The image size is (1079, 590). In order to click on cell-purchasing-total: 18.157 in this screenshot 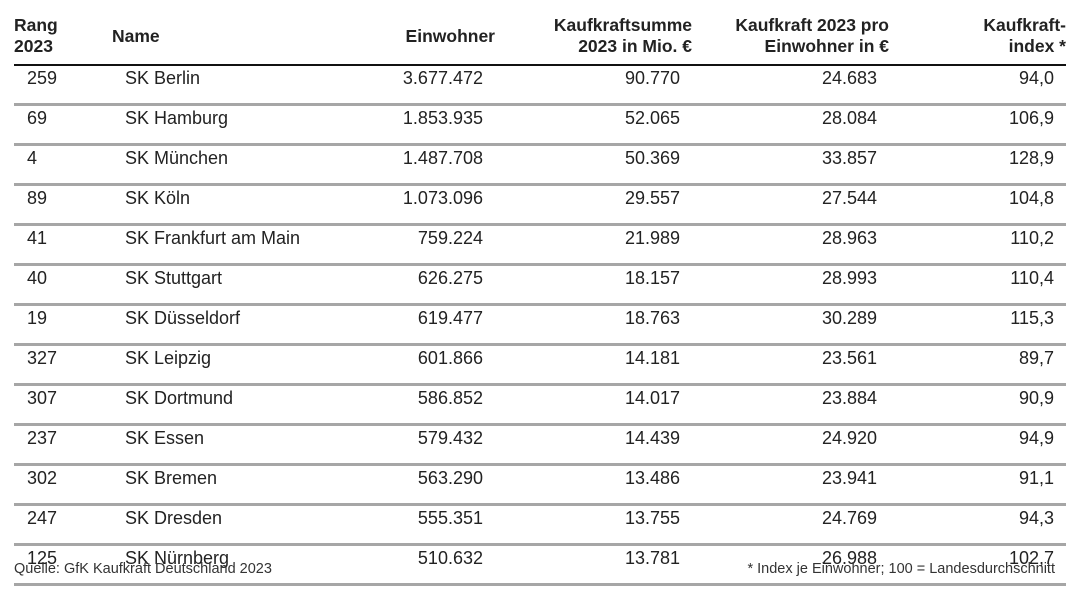, I will do `click(593, 285)`.